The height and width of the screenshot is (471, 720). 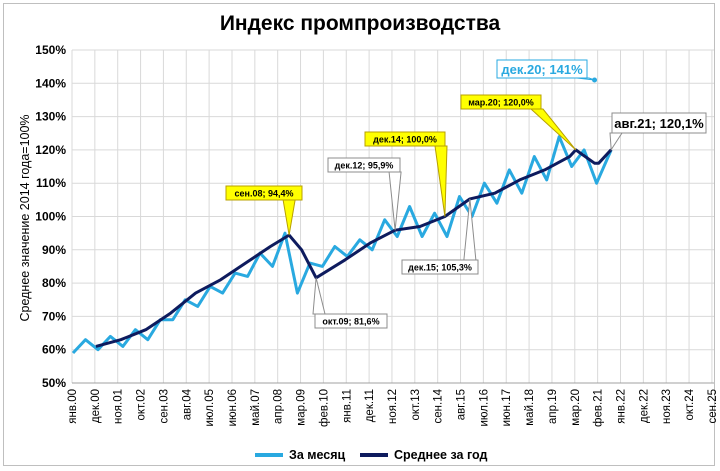 What do you see at coordinates (210, 408) in the screenshot?
I see `x-tick-label: июл.05` at bounding box center [210, 408].